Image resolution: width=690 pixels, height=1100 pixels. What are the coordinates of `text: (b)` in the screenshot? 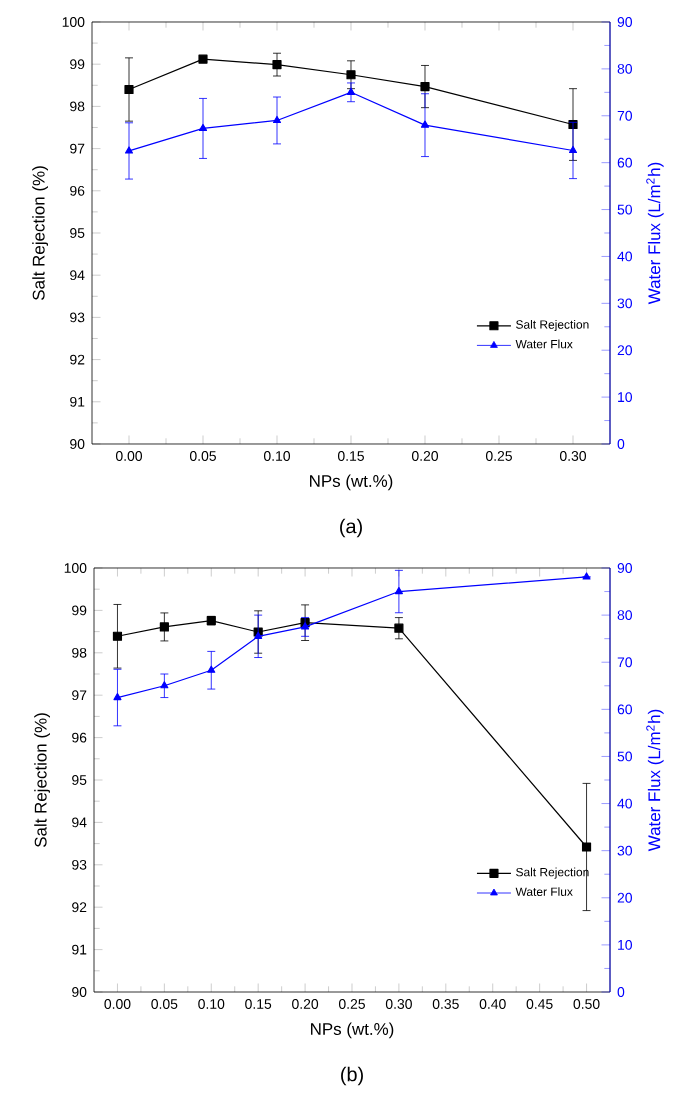 It's located at (352, 1076).